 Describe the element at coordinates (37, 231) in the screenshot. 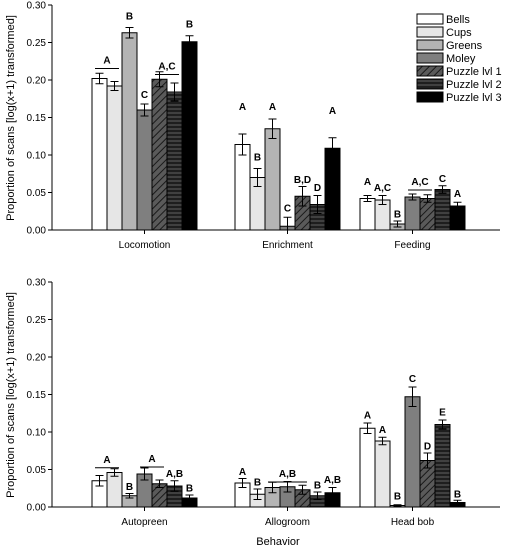

I see `top-y-tick-label: 0.00` at that location.